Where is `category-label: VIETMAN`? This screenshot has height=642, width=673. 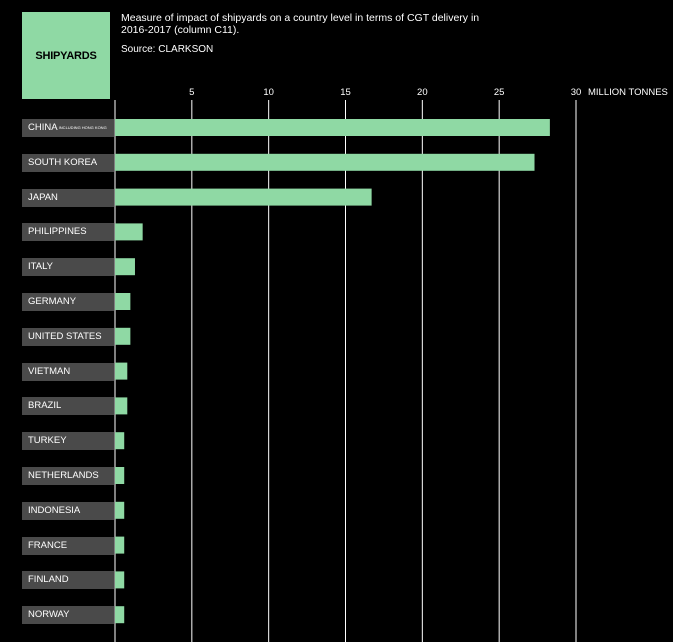
category-label: VIETMAN is located at coordinates (68, 371).